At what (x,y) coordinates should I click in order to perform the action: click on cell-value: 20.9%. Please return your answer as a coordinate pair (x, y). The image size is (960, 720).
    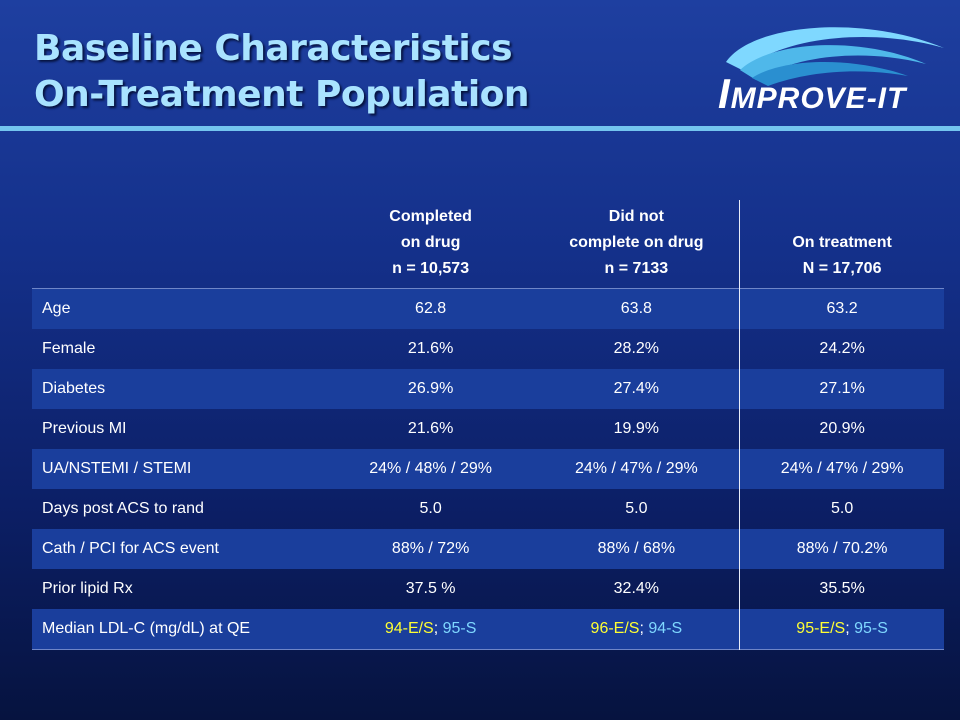
    Looking at the image, I should click on (841, 429).